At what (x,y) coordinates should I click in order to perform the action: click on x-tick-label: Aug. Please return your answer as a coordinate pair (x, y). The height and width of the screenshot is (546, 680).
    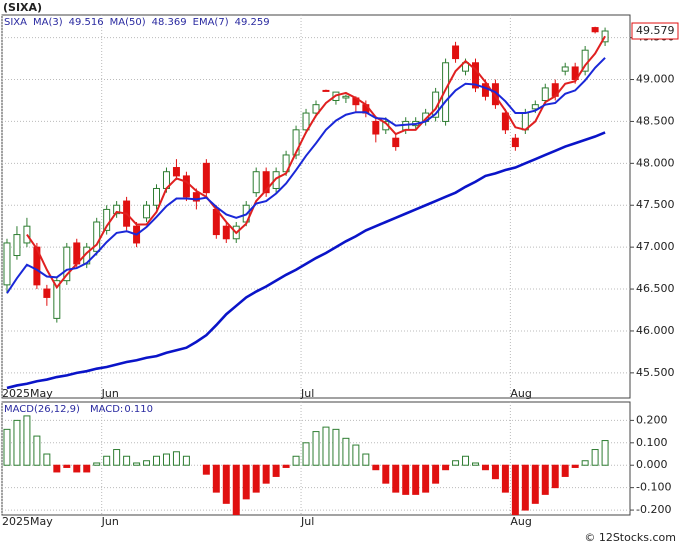
    Looking at the image, I should click on (520, 521).